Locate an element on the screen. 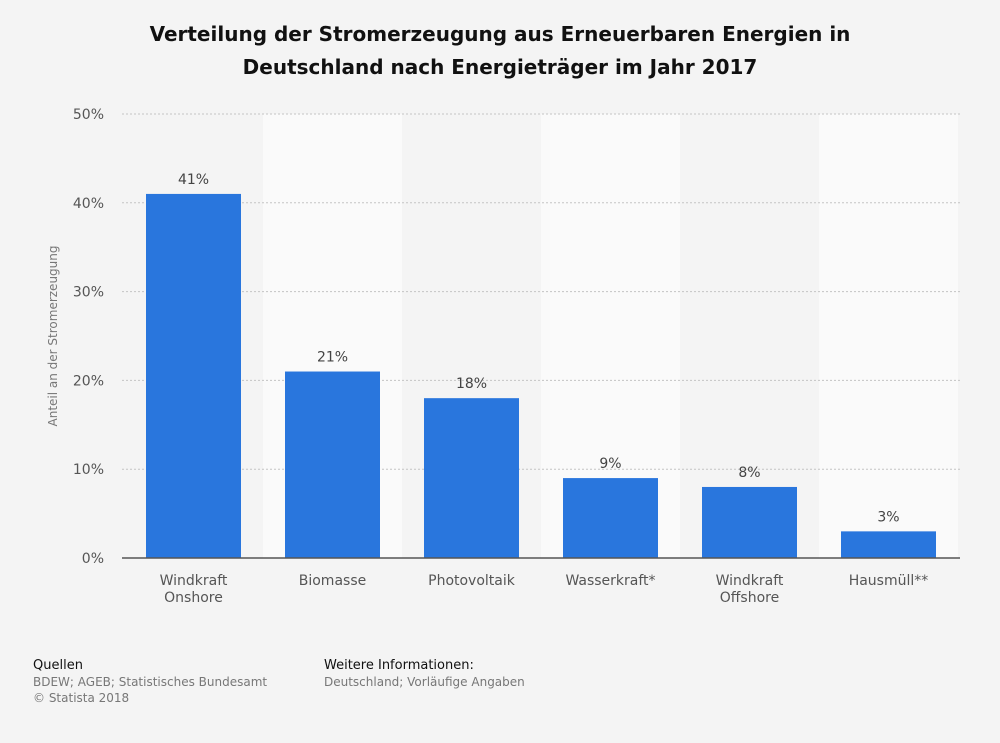  y-axis-title: Anteil an der Stromerzeugung is located at coordinates (53, 336).